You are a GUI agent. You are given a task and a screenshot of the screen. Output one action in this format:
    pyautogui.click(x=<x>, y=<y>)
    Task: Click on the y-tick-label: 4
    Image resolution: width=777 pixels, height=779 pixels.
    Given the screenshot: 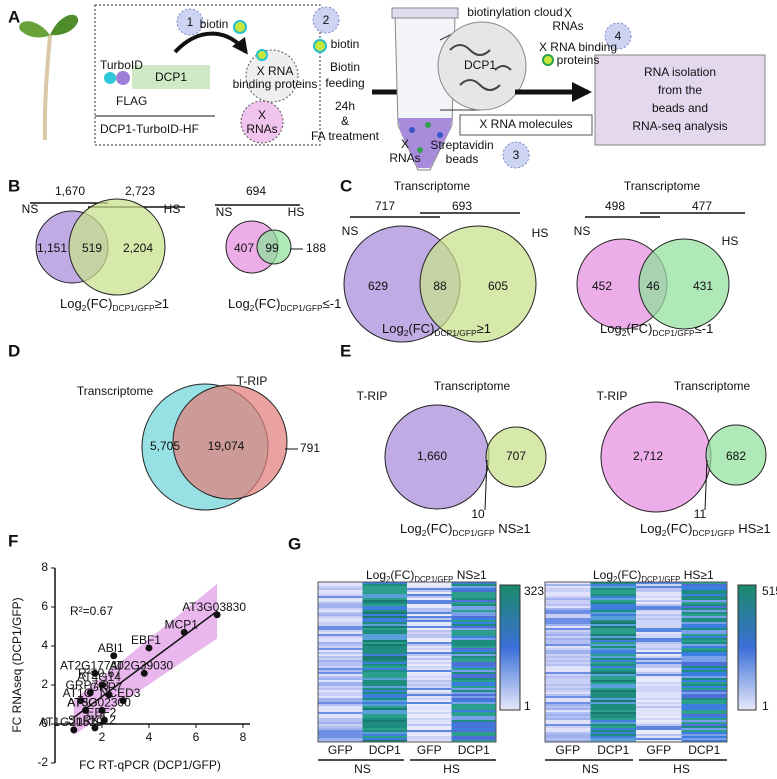 What is the action you would take?
    pyautogui.click(x=44, y=645)
    